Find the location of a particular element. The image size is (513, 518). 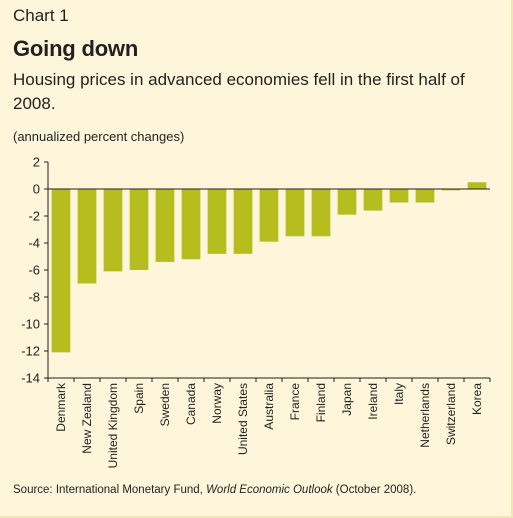

x-category-label: Japan is located at coordinates (347, 399).